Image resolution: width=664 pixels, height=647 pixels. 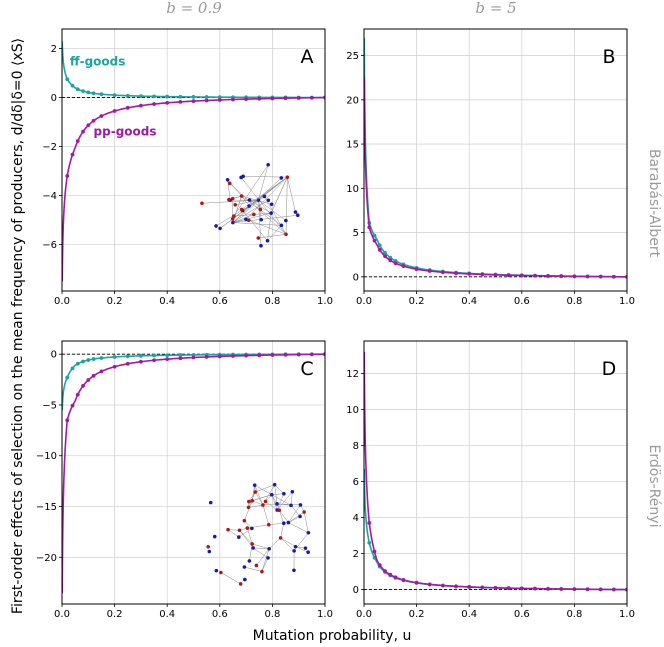 I want to click on x-tick-label: 0.4, so click(x=469, y=301).